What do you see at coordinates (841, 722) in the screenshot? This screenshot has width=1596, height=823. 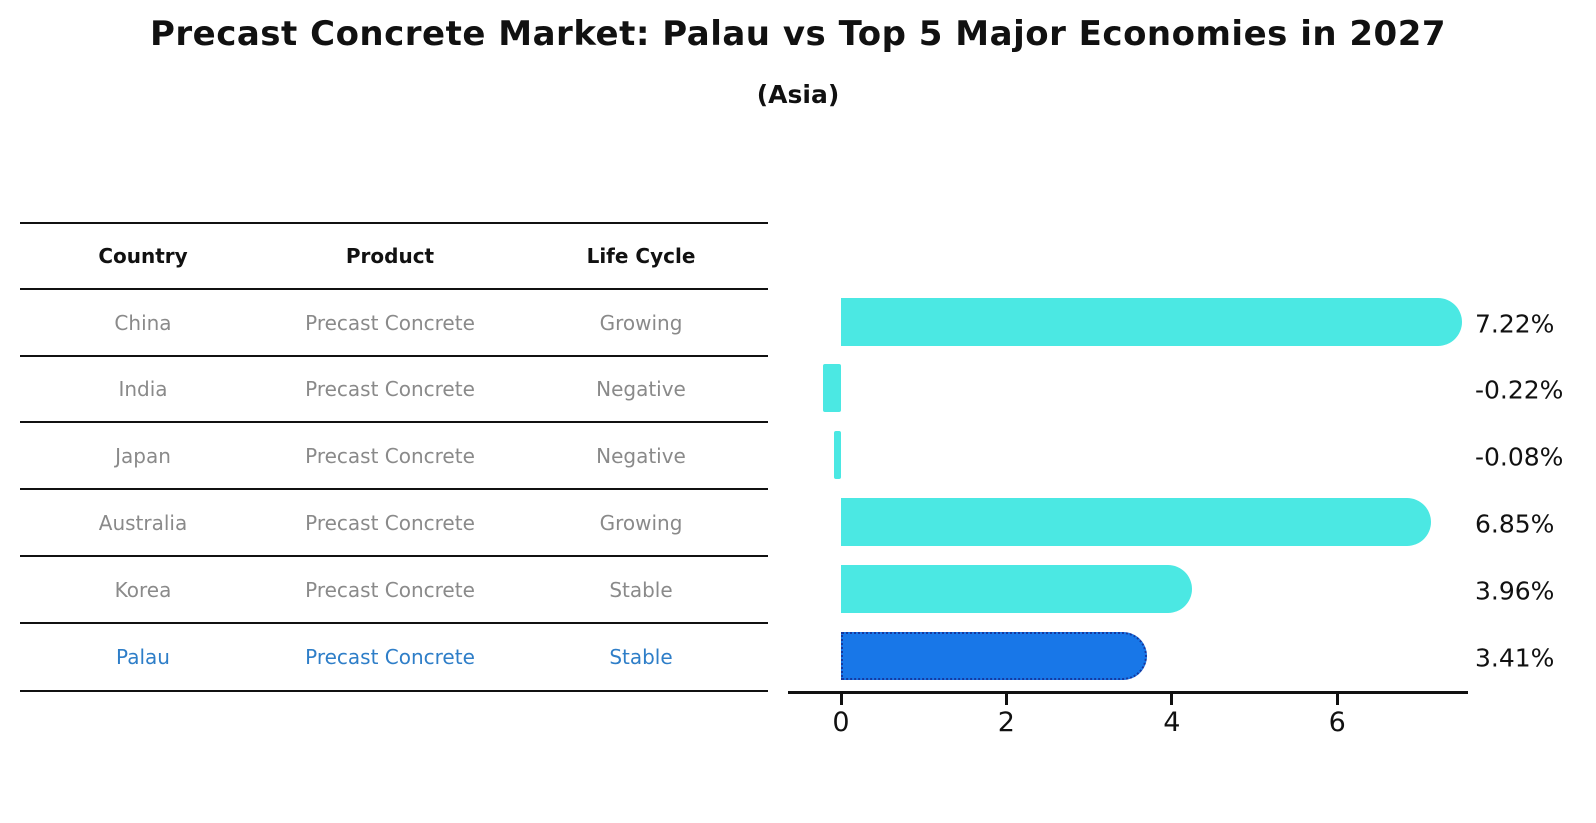 I see `x-tick-label-0: 0` at bounding box center [841, 722].